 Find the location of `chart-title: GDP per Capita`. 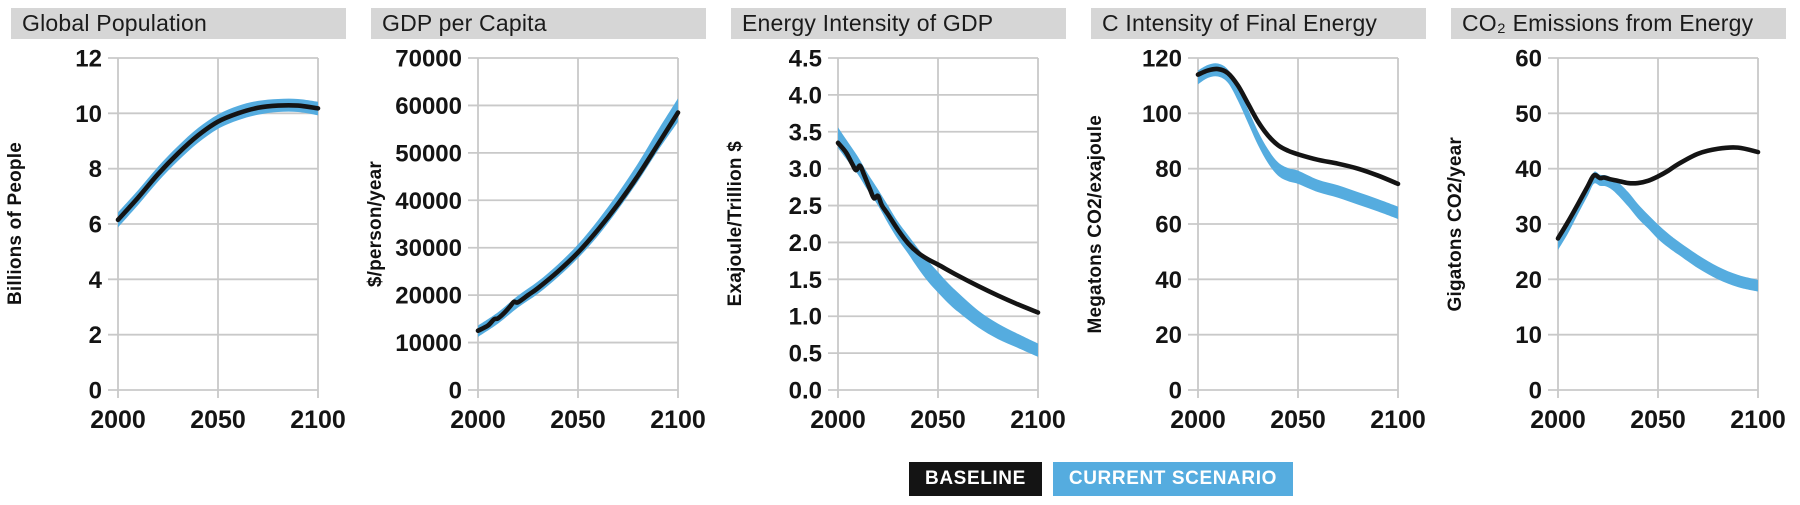

chart-title: GDP per Capita is located at coordinates (464, 23).